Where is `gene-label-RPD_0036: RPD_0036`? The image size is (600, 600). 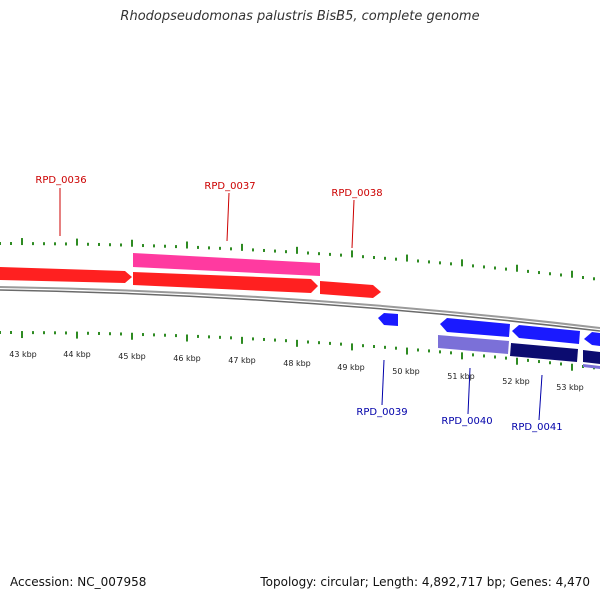 gene-label-RPD_0036: RPD_0036 is located at coordinates (60, 180).